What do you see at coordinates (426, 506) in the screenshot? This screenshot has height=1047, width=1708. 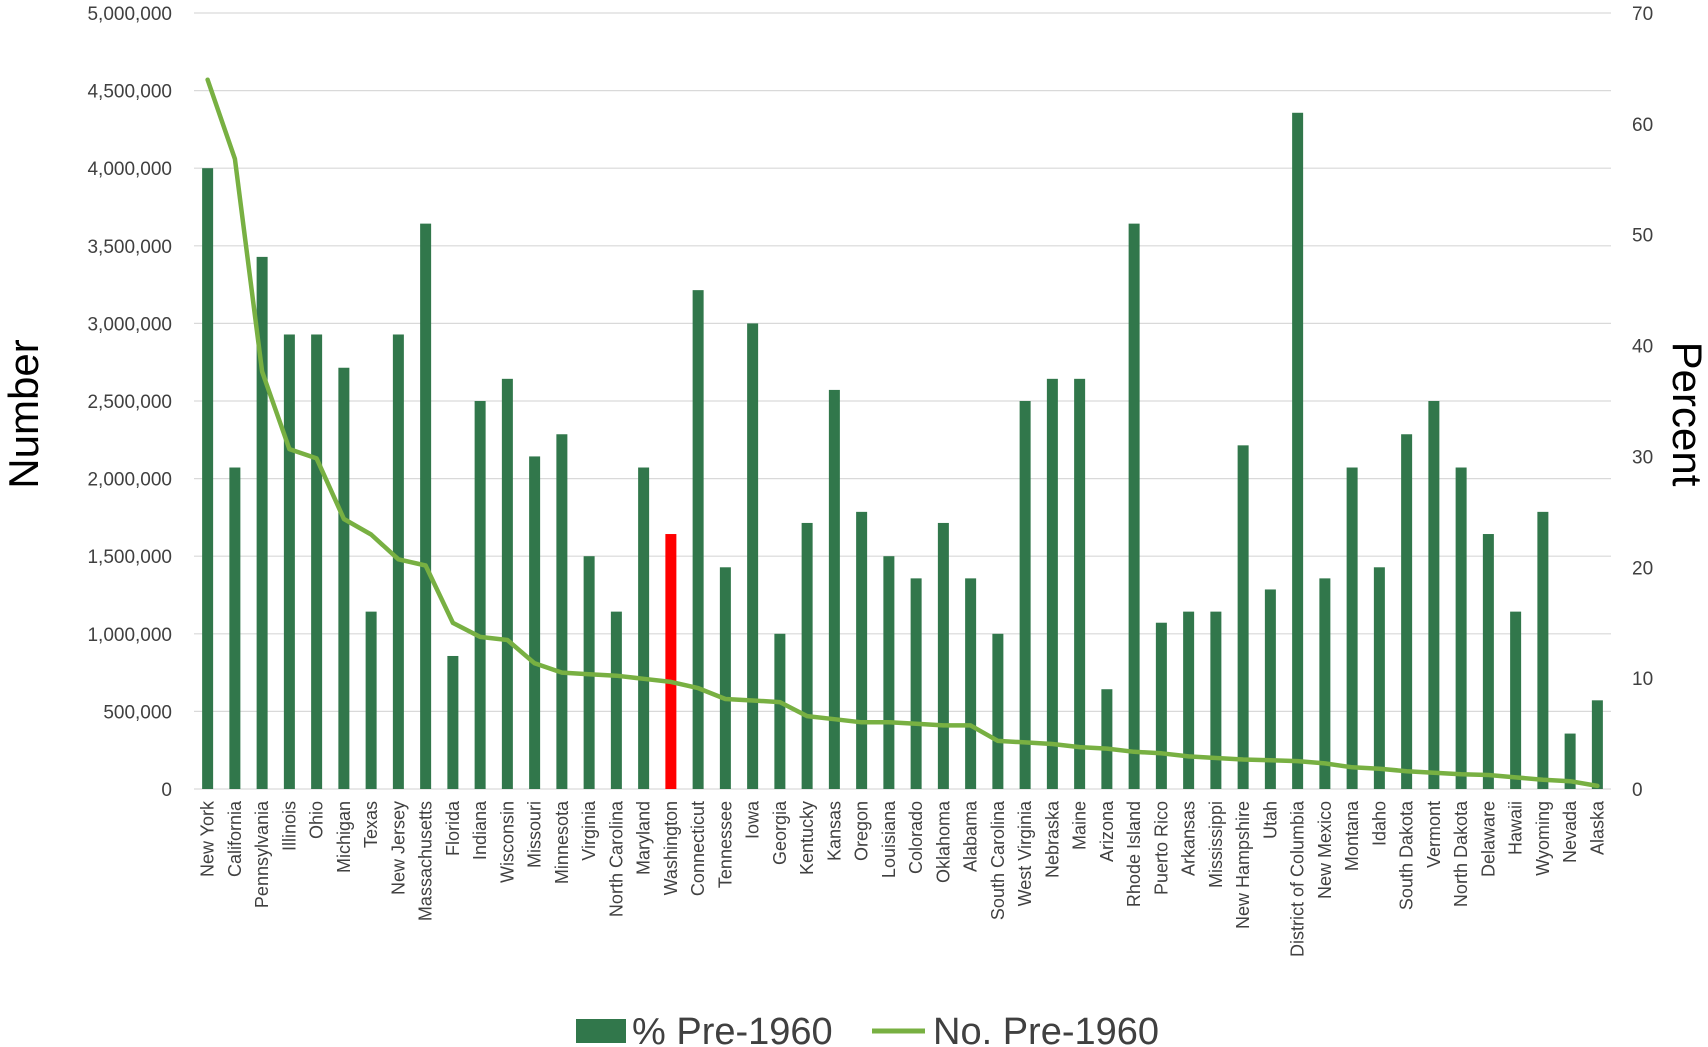 I see `bar-massachusetts` at bounding box center [426, 506].